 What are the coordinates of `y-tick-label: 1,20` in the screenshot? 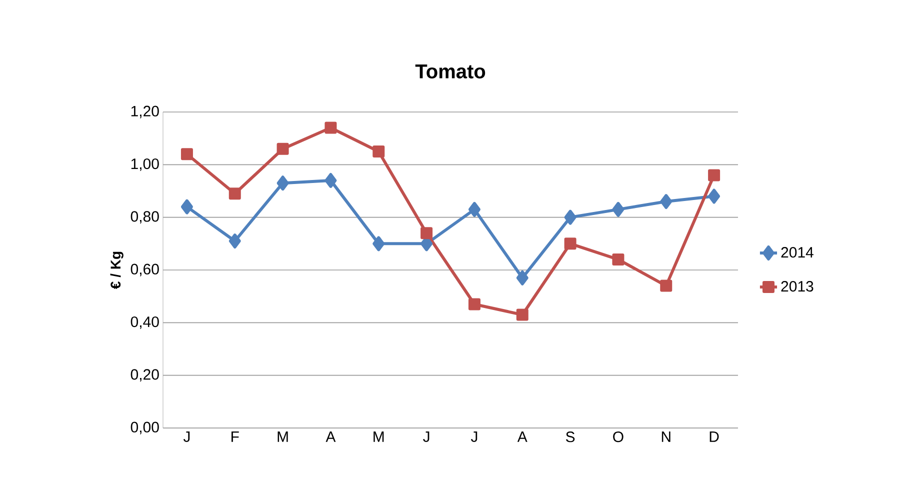 It's located at (145, 112).